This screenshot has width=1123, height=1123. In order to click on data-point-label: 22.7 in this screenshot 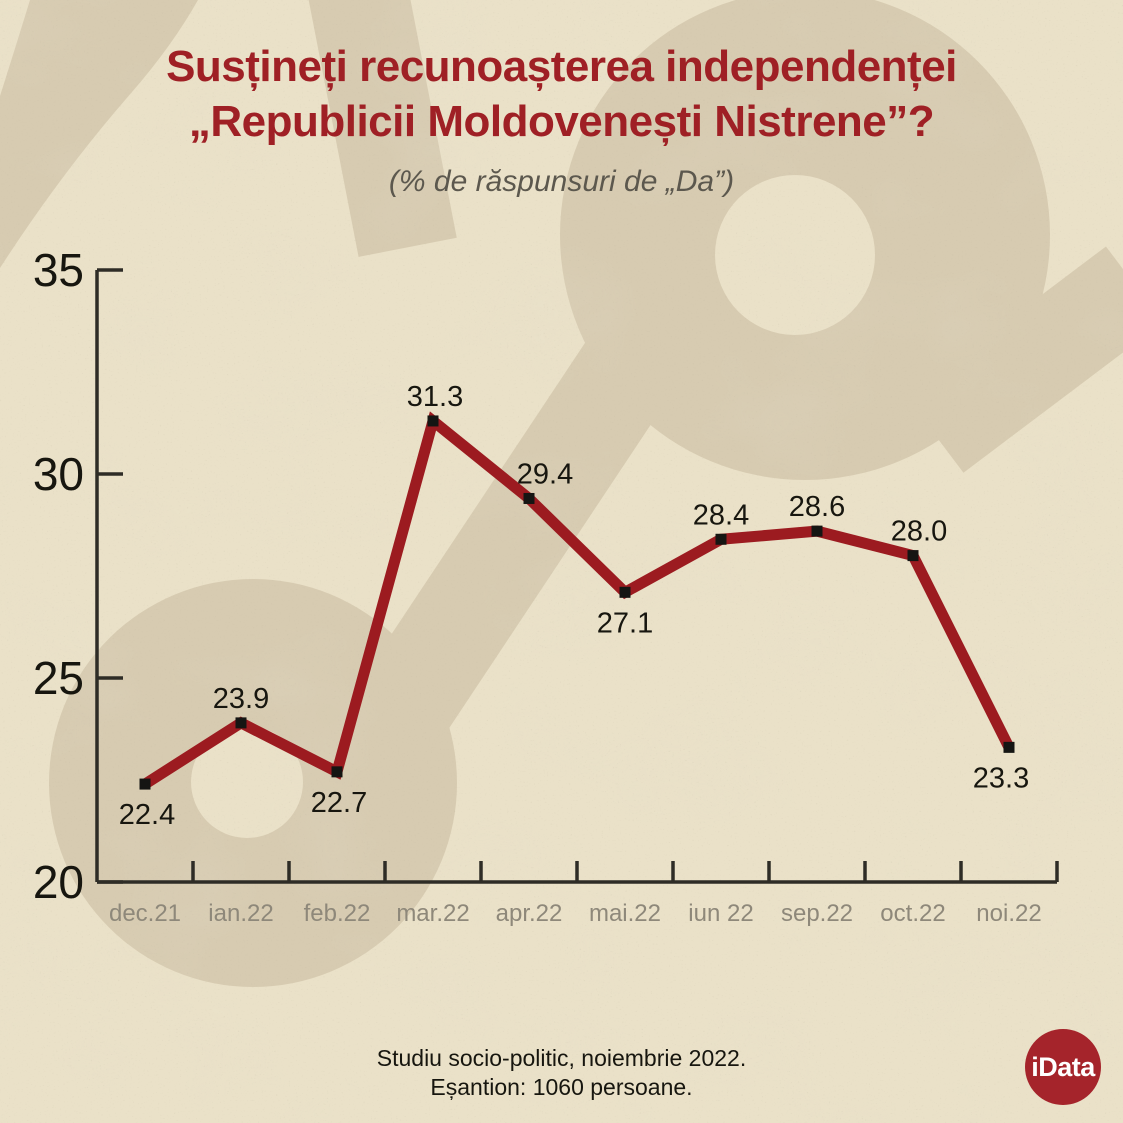, I will do `click(339, 803)`.